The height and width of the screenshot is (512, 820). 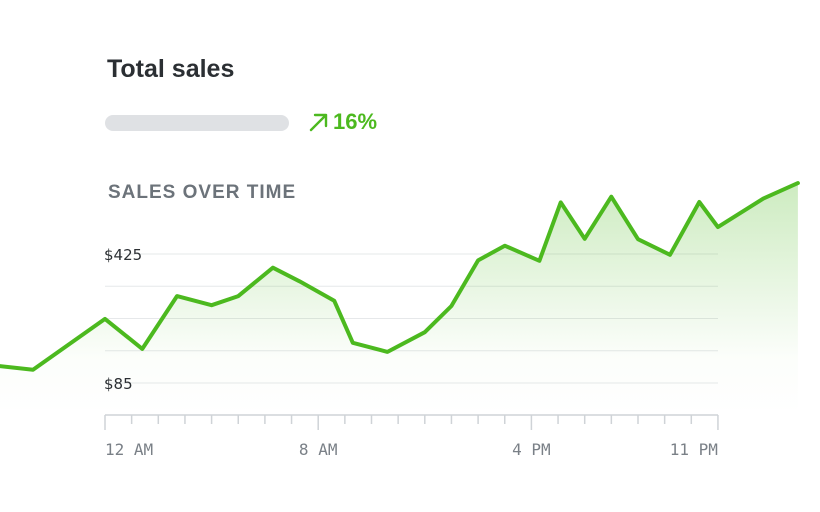 I want to click on x-tick-label: 4 PM, so click(x=531, y=449).